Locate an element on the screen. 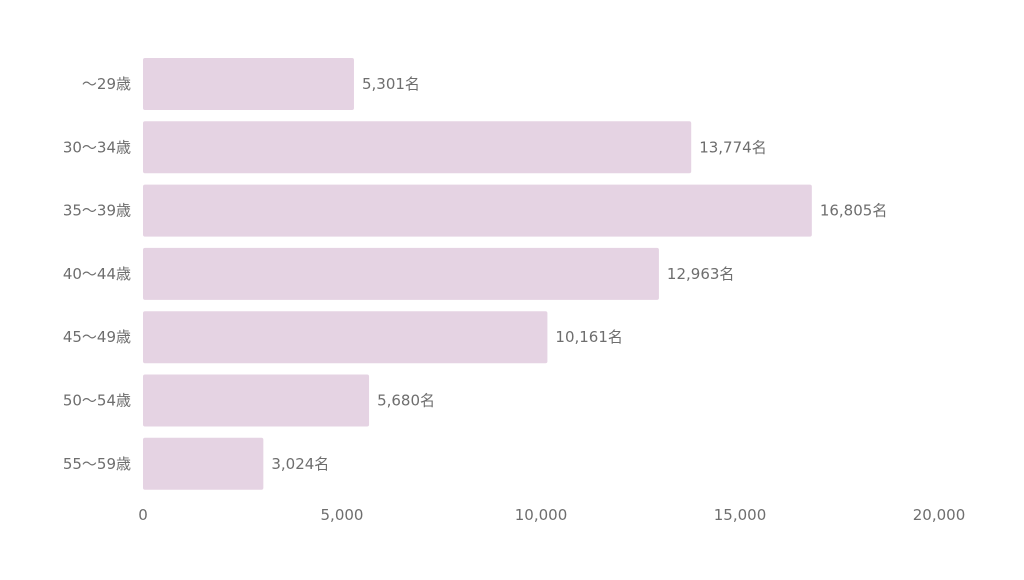  category-labels-layer: 〜29歳 30〜34歳 35〜39歳 40〜44歳 45〜49歳 50〜54歳 55〜59歳 is located at coordinates (97, 274).